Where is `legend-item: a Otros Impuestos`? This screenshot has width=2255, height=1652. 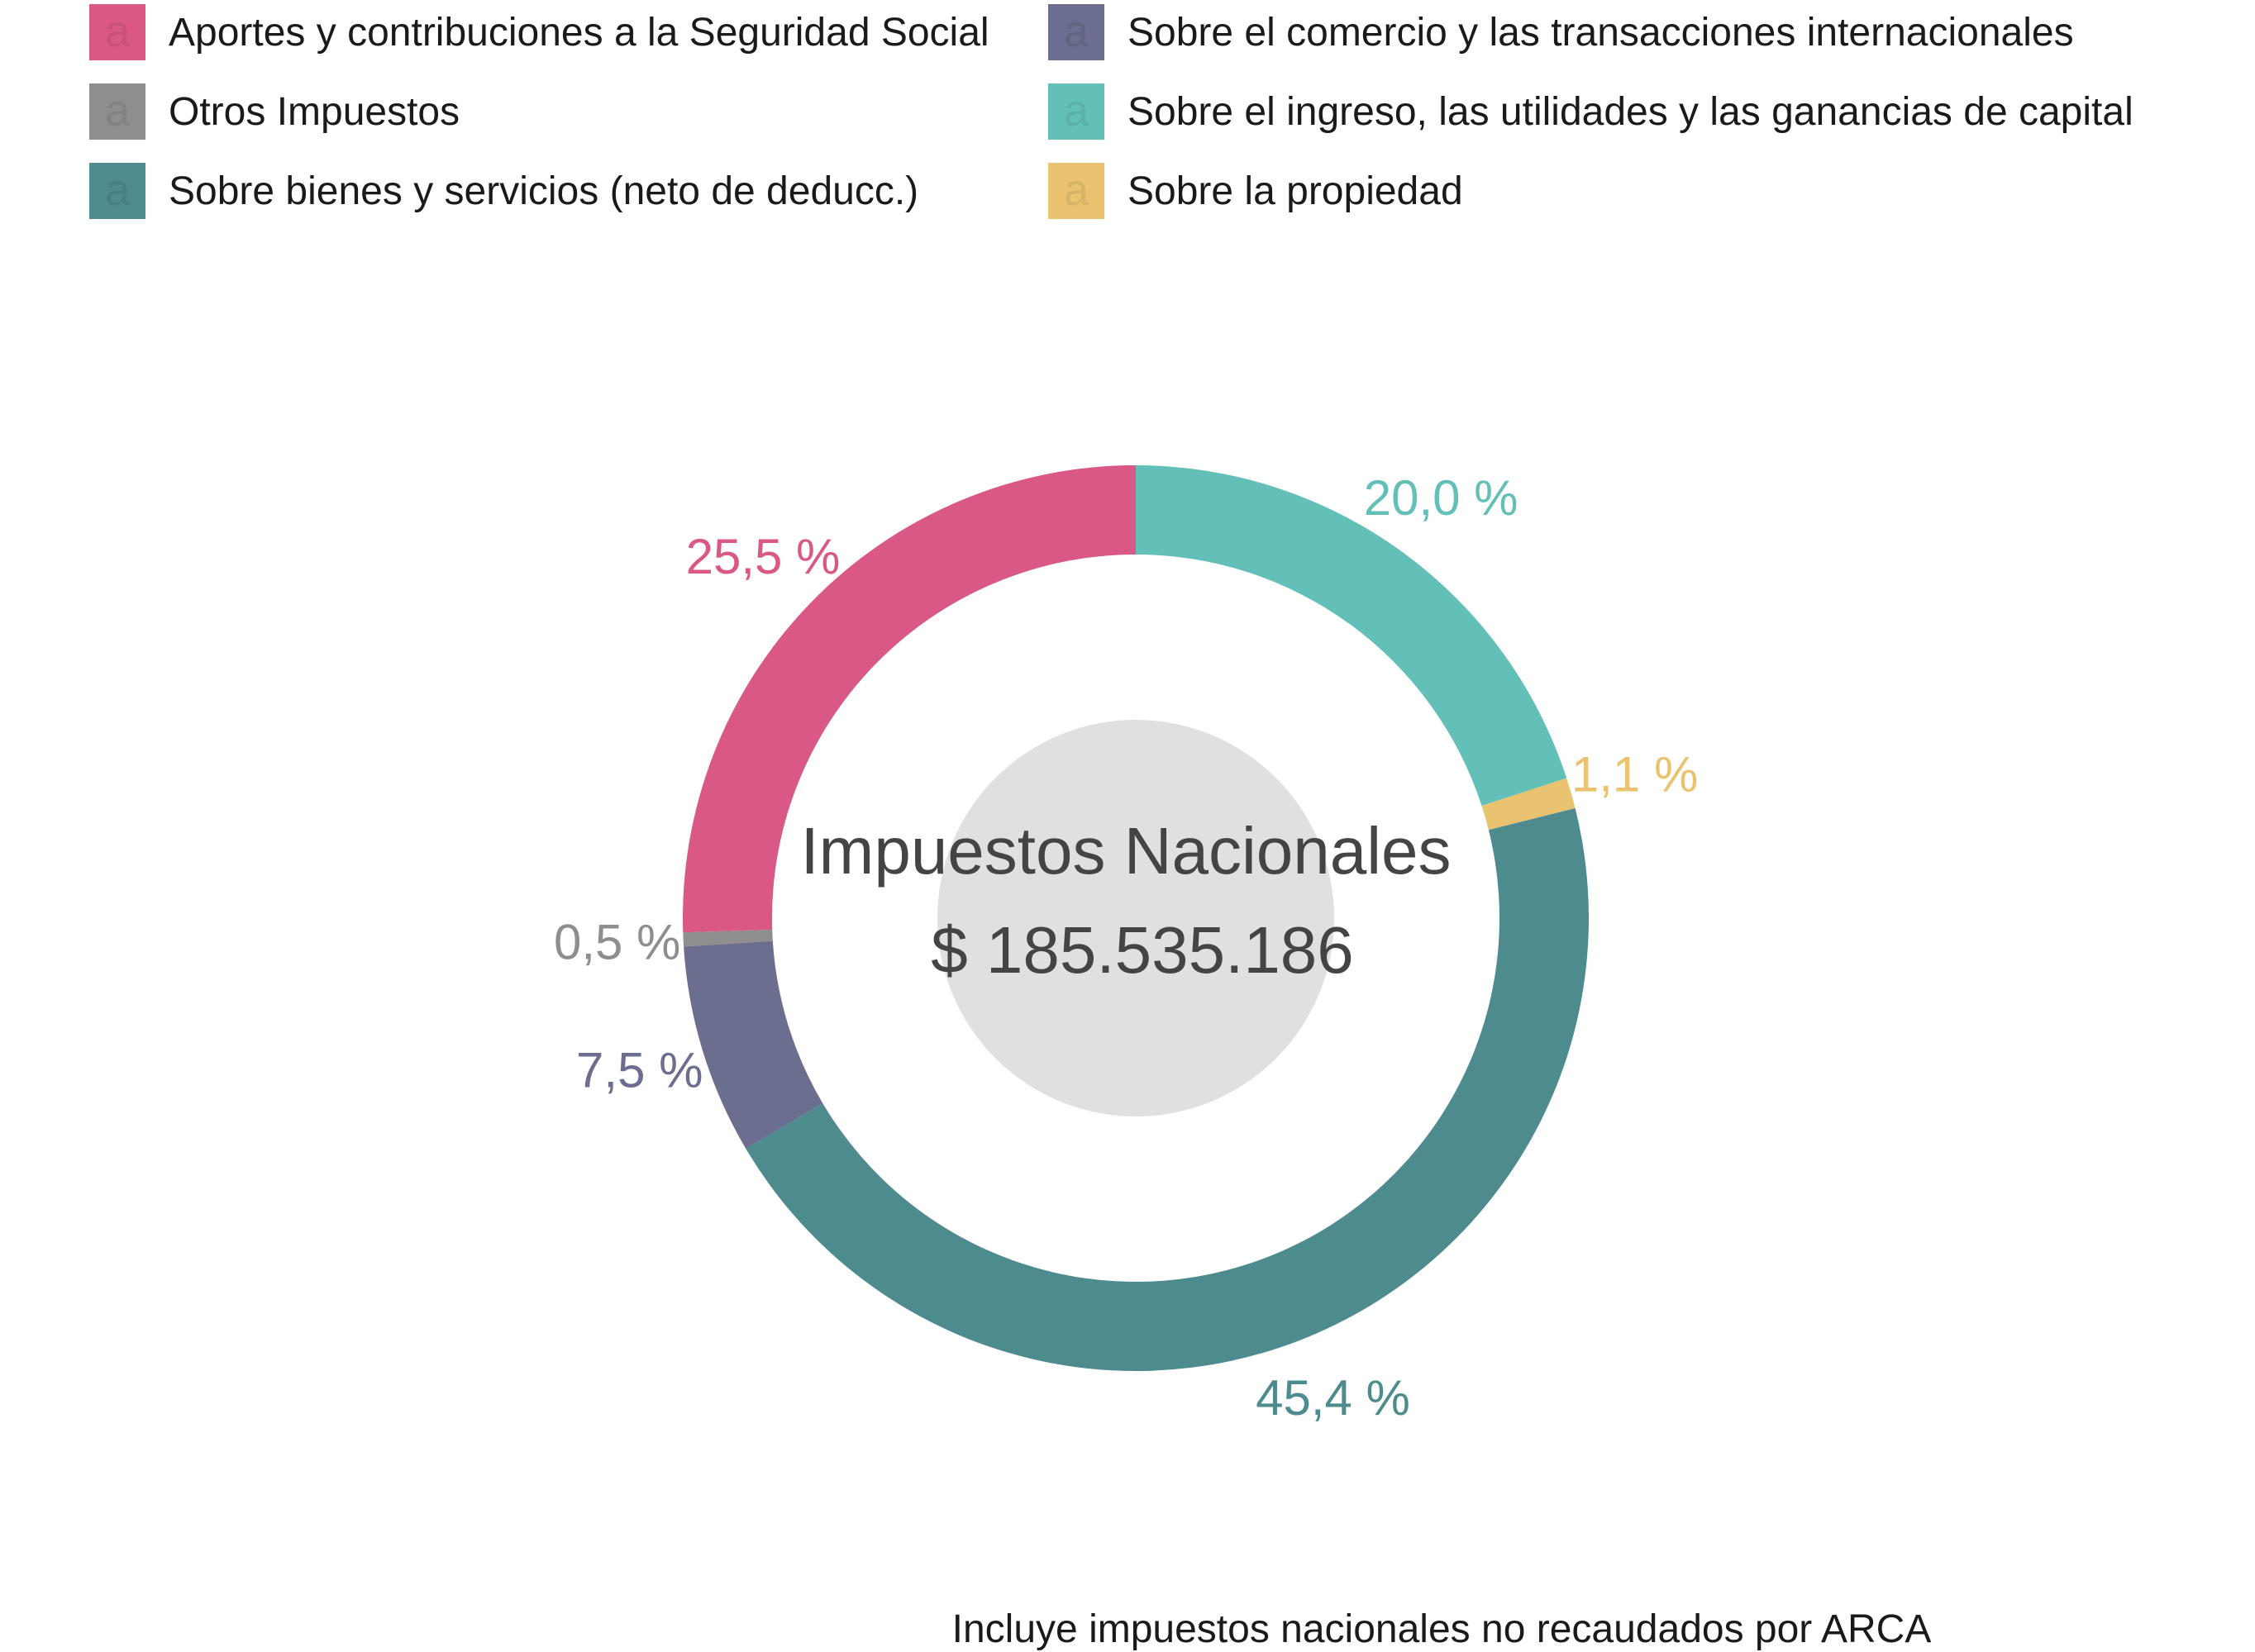
legend-item: a Otros Impuestos is located at coordinates (274, 111).